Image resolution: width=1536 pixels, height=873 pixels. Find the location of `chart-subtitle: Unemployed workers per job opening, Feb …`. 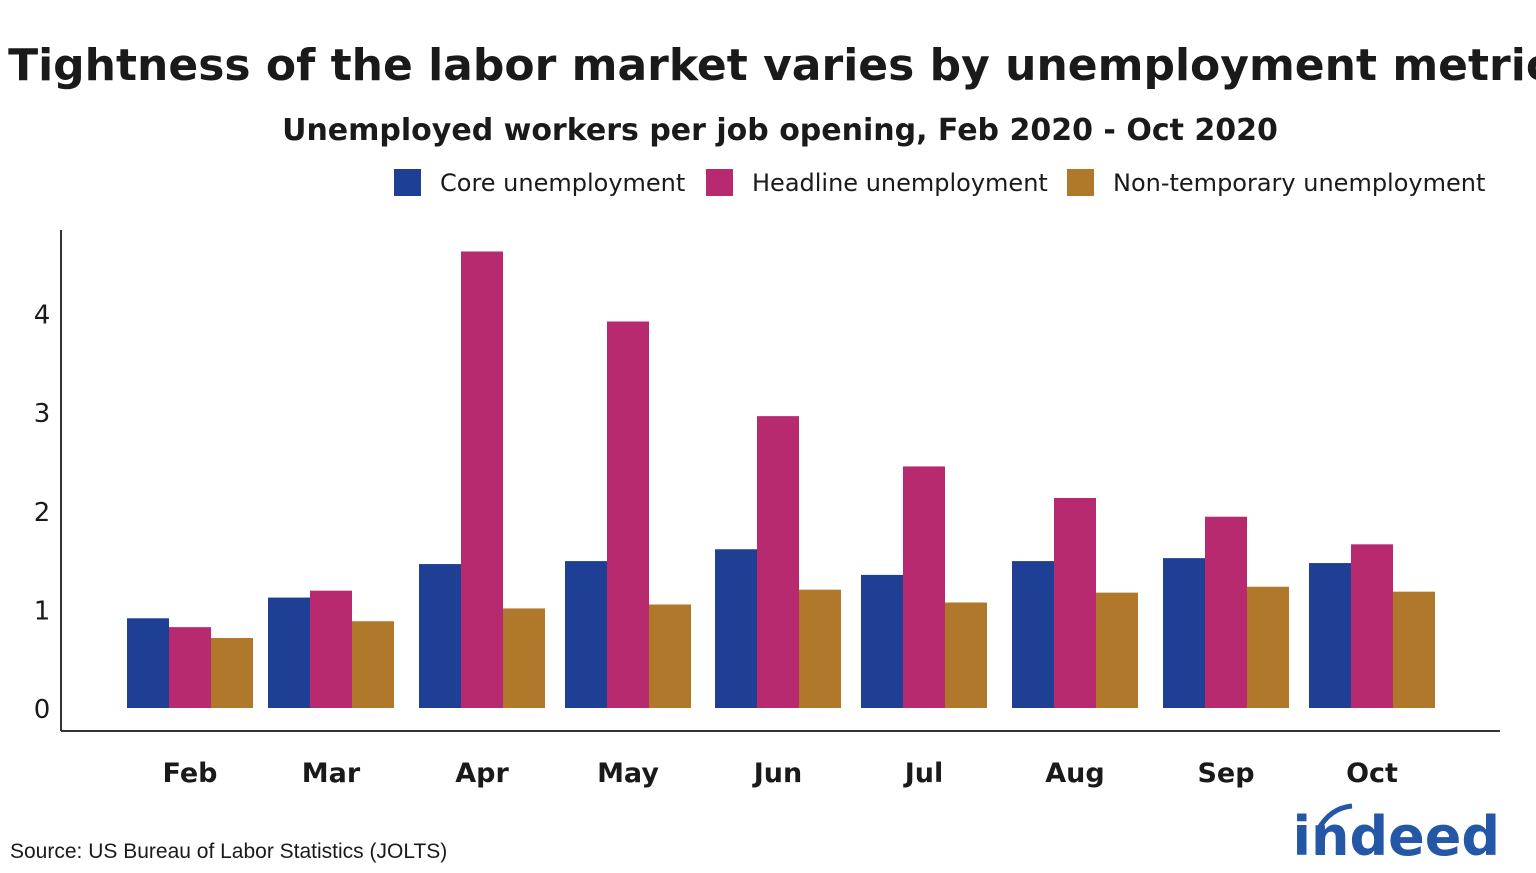

chart-subtitle: Unemployed workers per job opening, Feb … is located at coordinates (780, 130).